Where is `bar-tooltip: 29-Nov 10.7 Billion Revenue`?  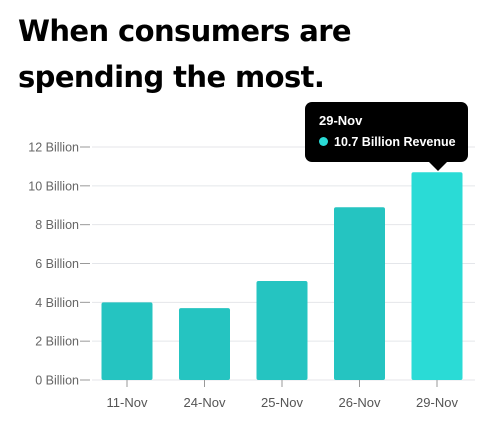 bar-tooltip: 29-Nov 10.7 Billion Revenue is located at coordinates (386, 136).